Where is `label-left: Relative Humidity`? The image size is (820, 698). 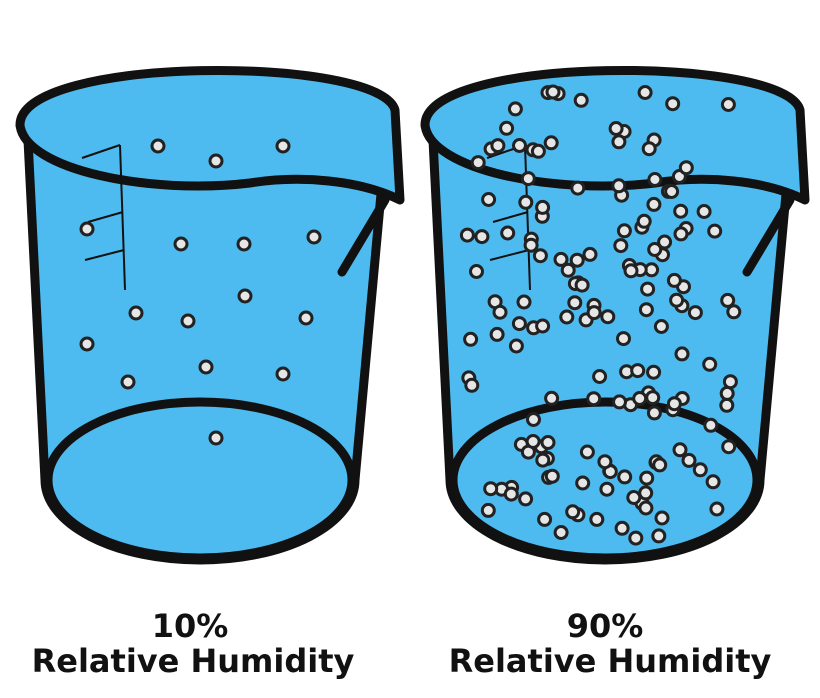
label-left: Relative Humidity is located at coordinates (193, 661).